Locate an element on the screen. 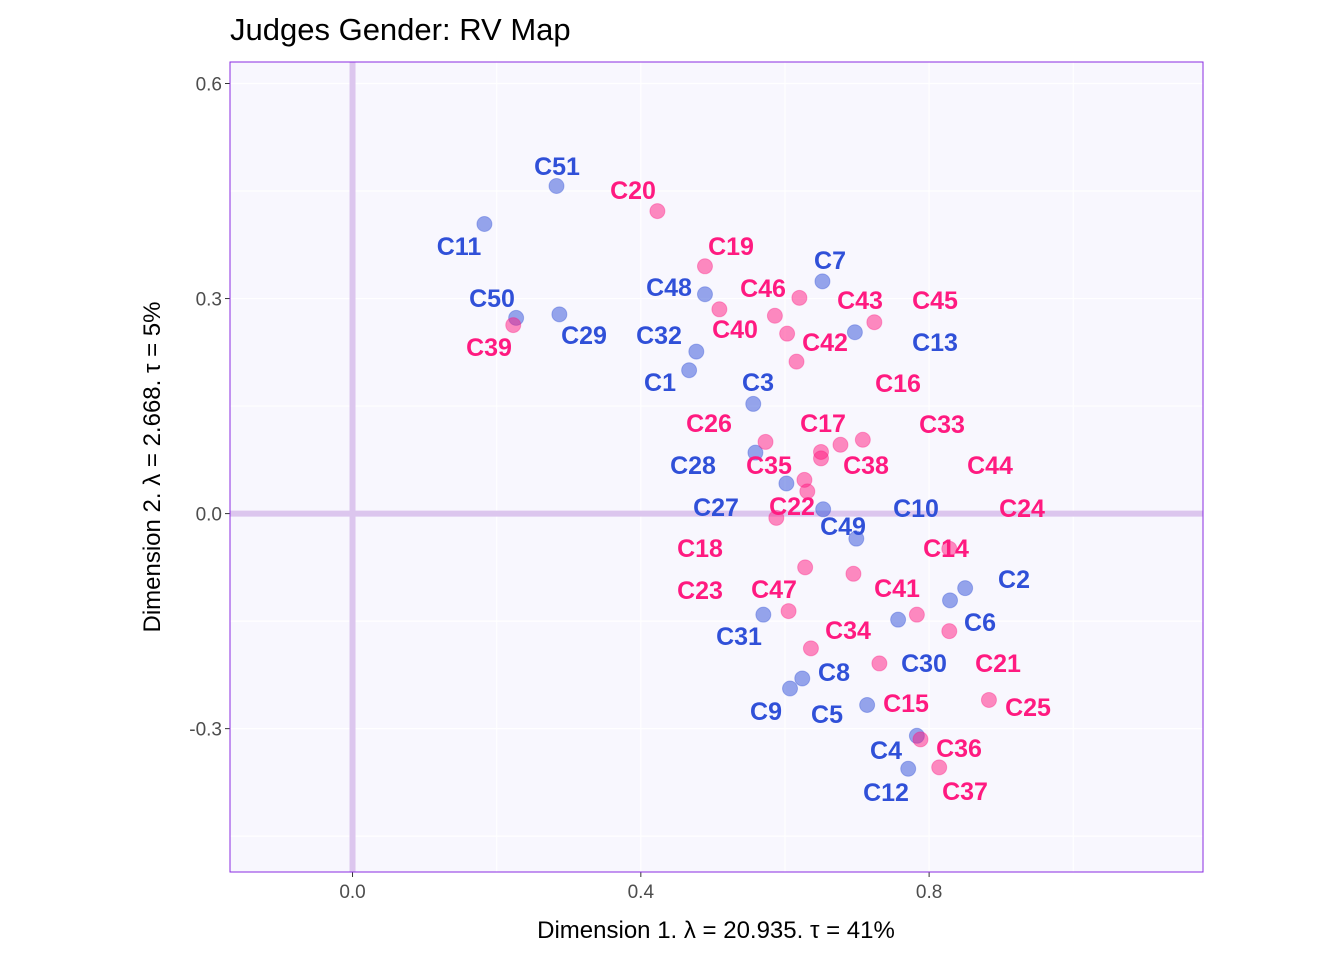  point-C25 is located at coordinates (988, 699).